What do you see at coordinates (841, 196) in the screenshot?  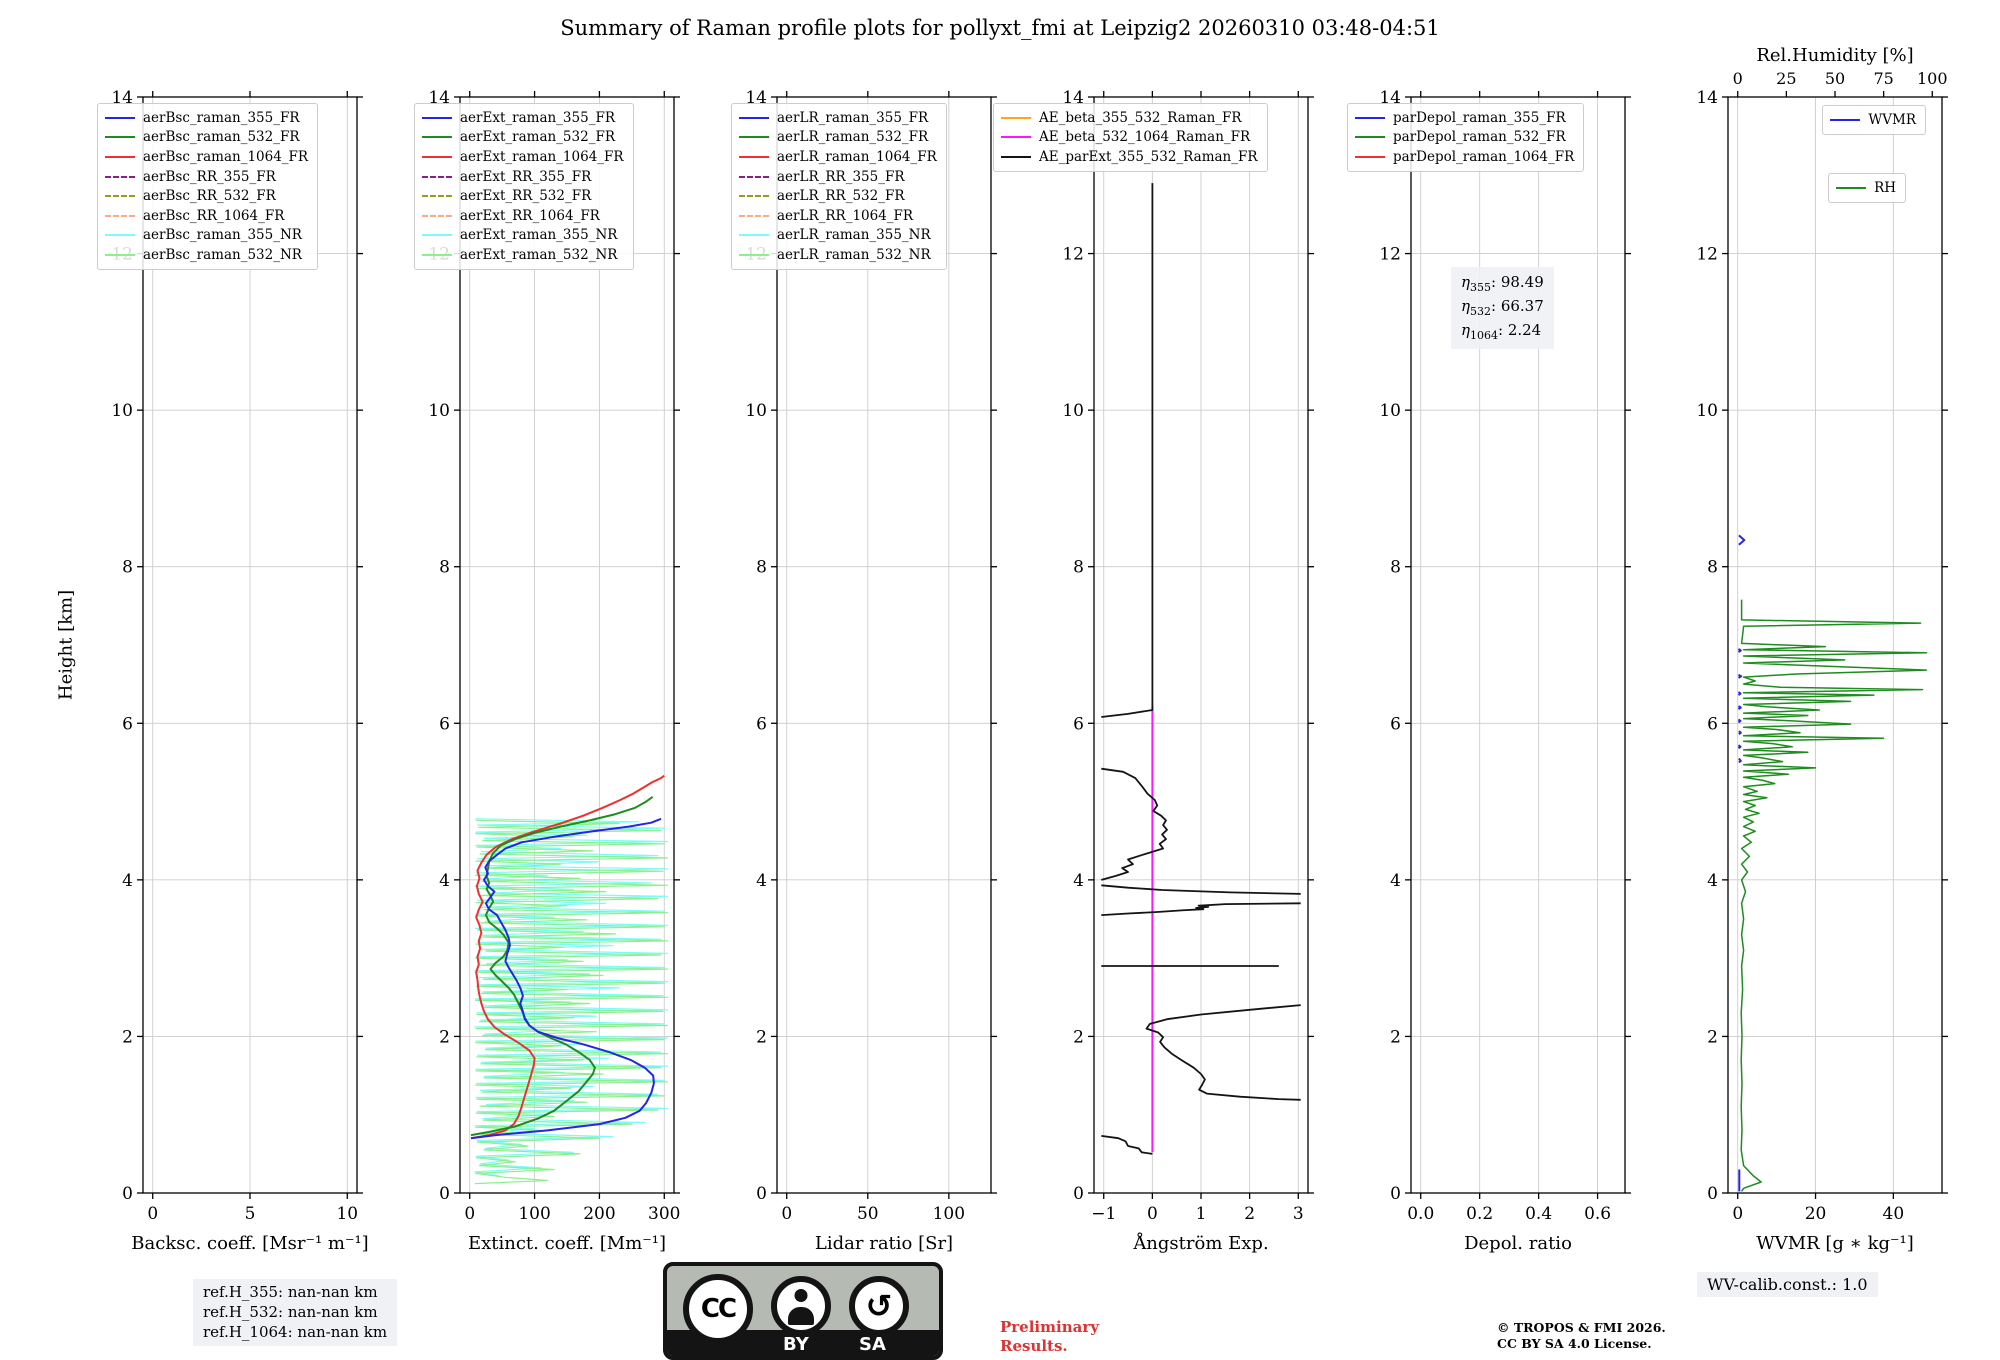 I see `legend-label: aerLR_RR_532_FR` at bounding box center [841, 196].